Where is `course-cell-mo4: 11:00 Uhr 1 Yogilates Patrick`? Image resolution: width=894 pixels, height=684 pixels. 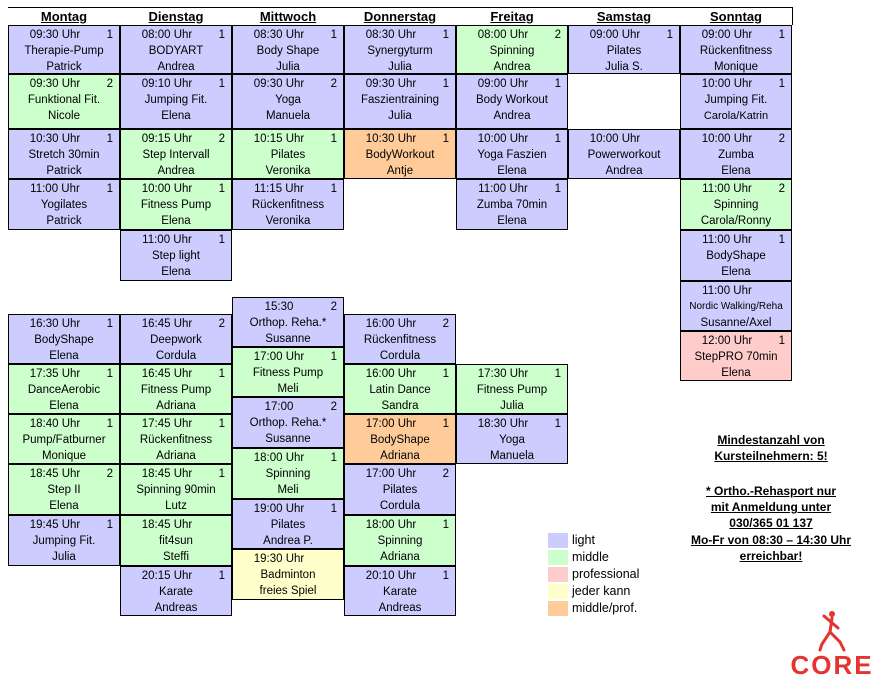 course-cell-mo4: 11:00 Uhr 1 Yogilates Patrick is located at coordinates (64, 204).